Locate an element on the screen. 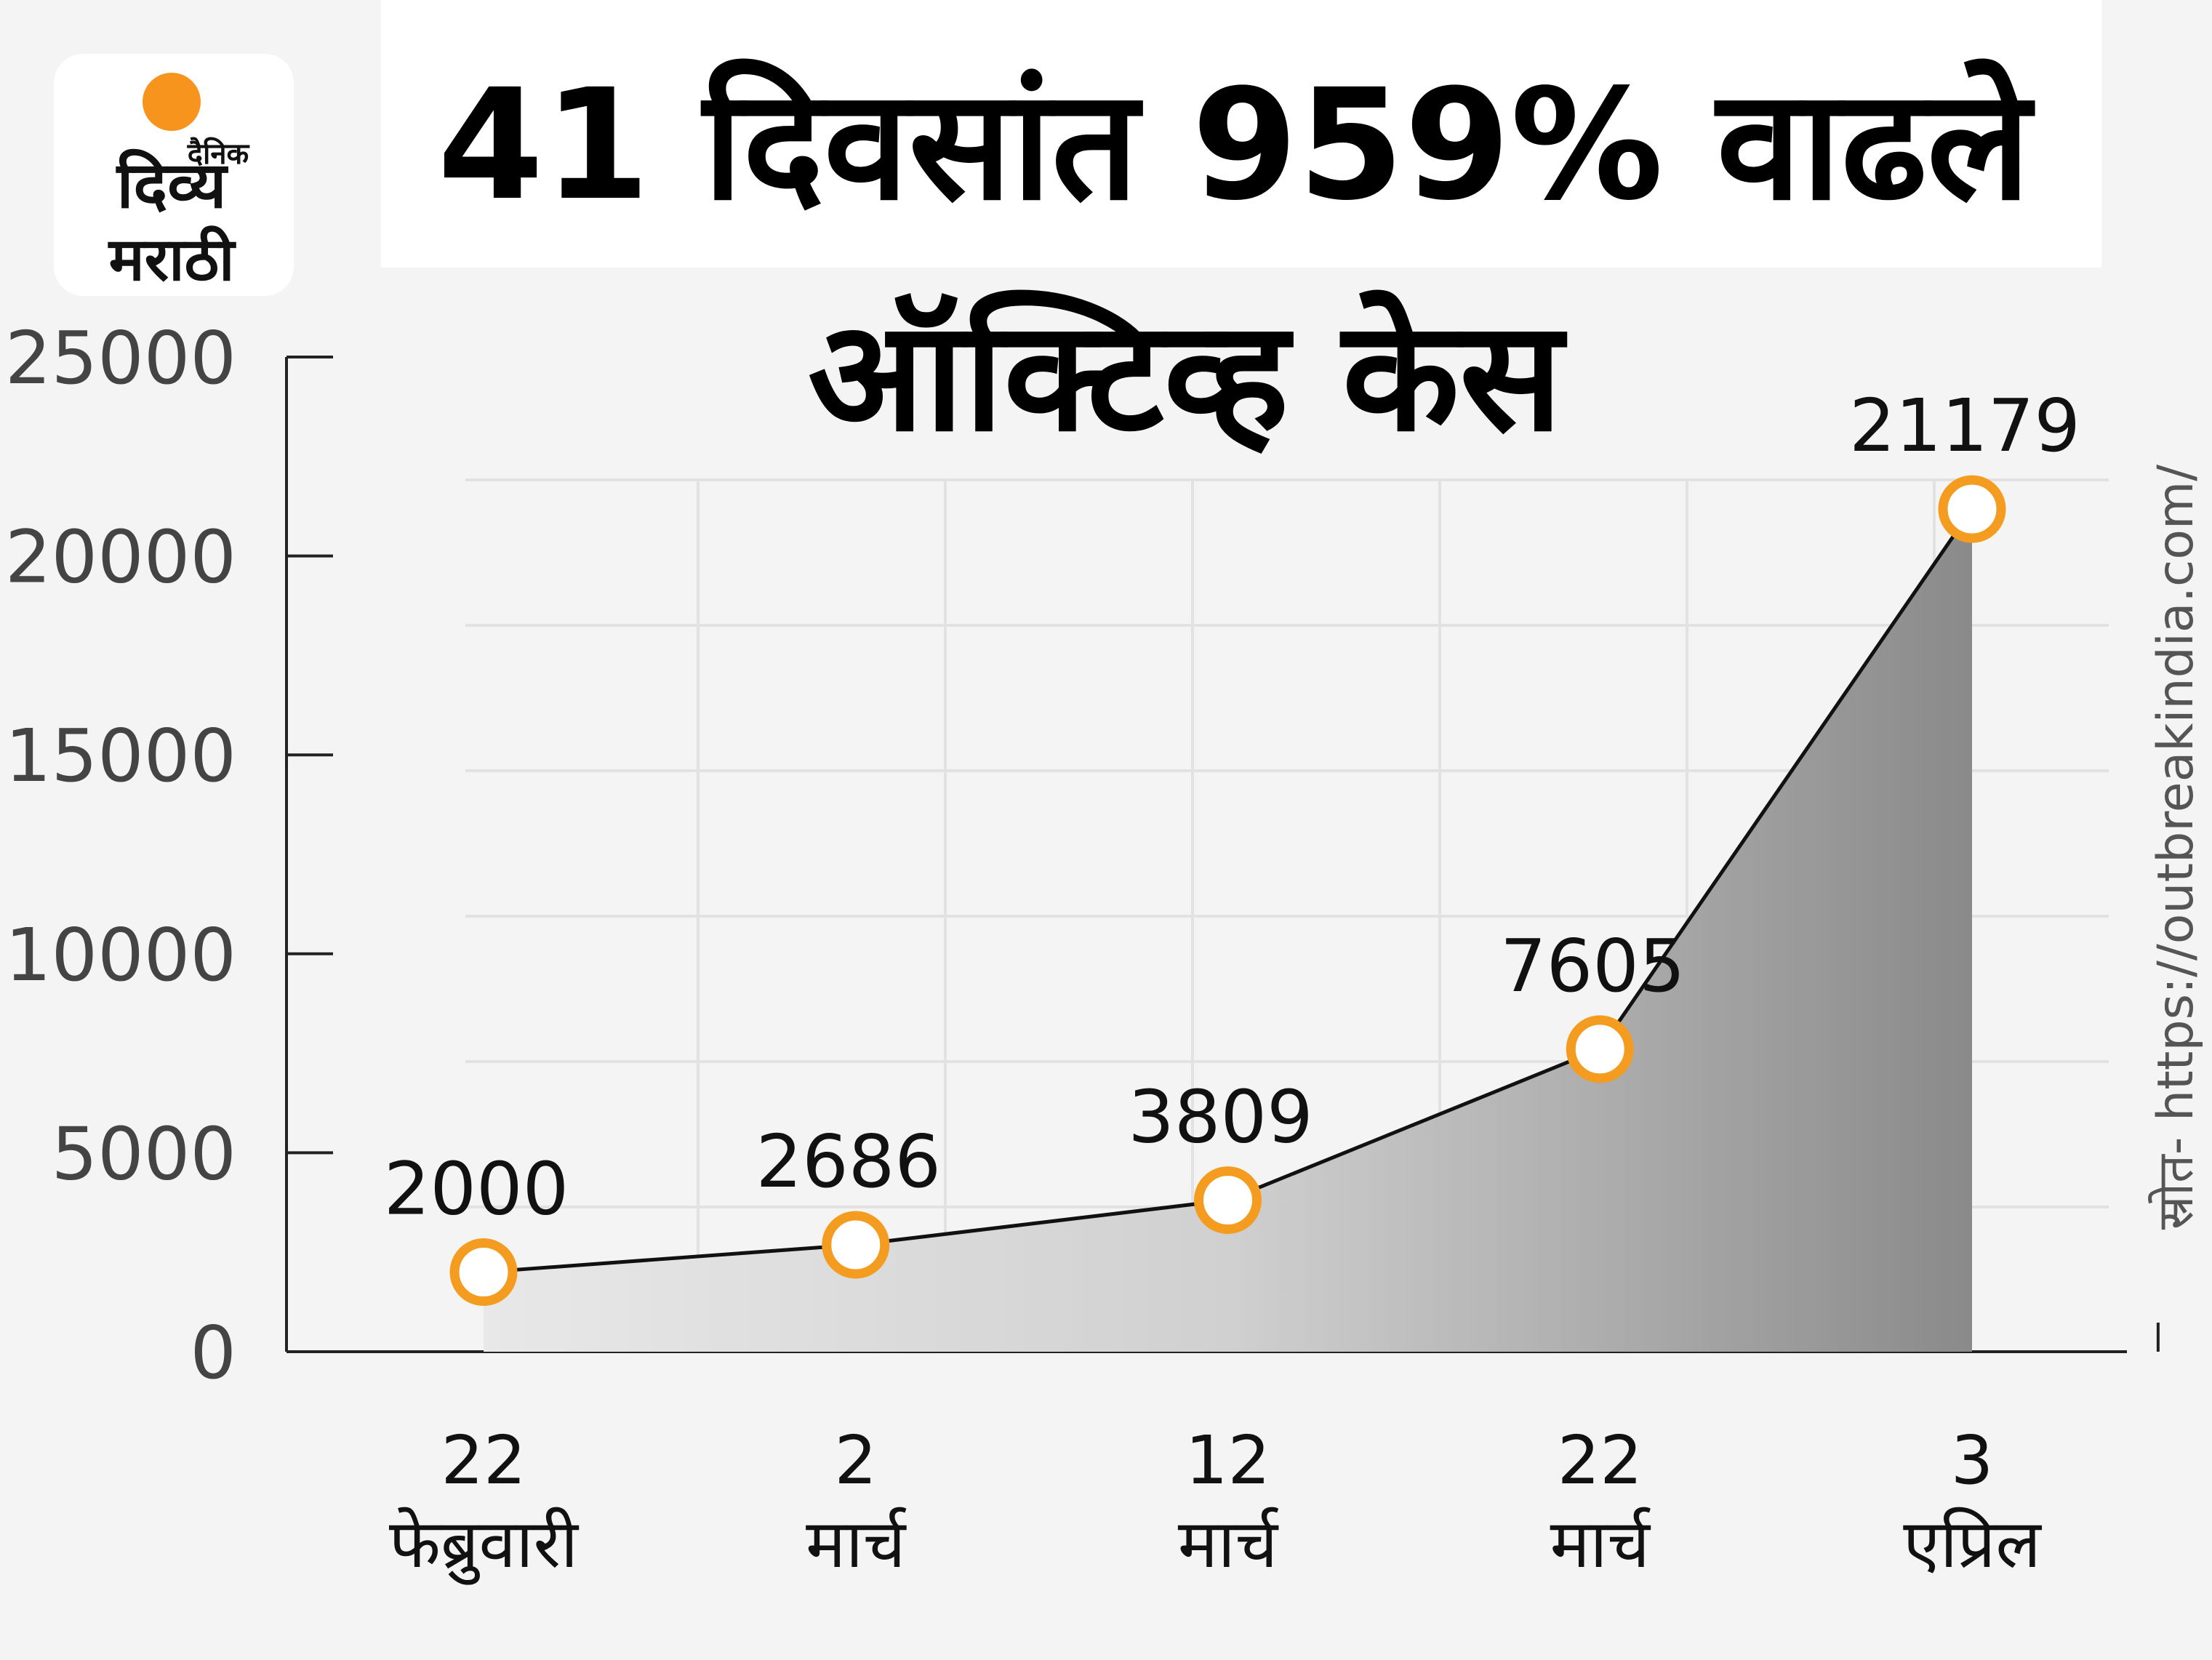  y-tick-label: 0 is located at coordinates (213, 1353).